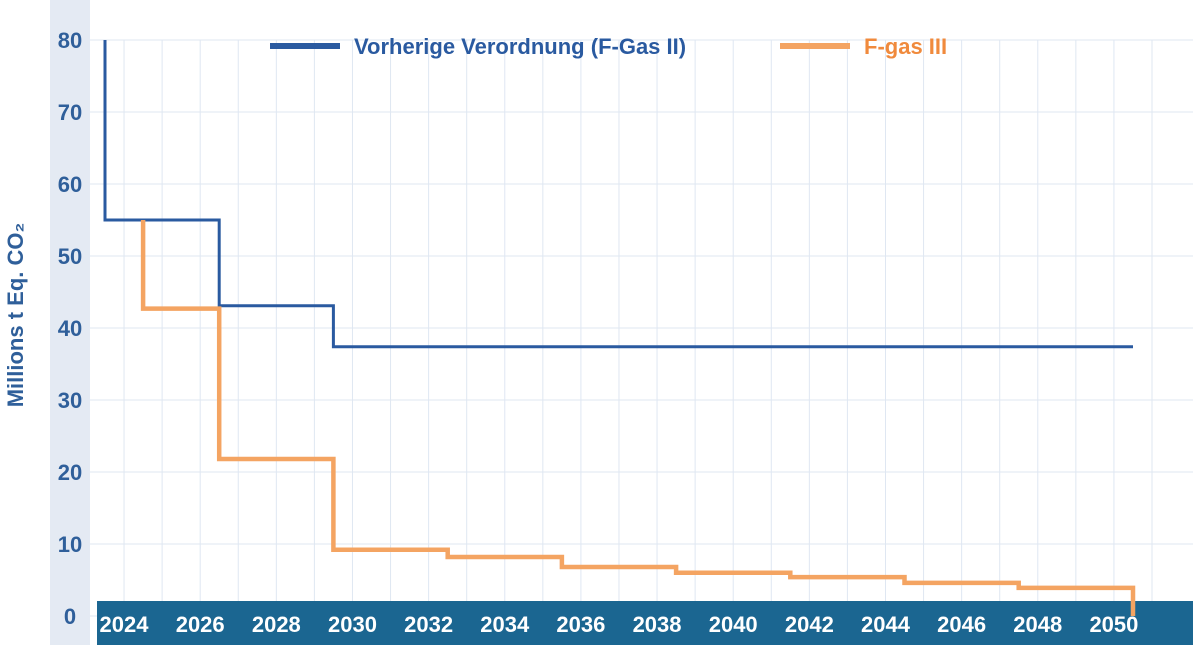 The image size is (1200, 645). Describe the element at coordinates (125, 624) in the screenshot. I see `x-tick-label: 2024` at that location.